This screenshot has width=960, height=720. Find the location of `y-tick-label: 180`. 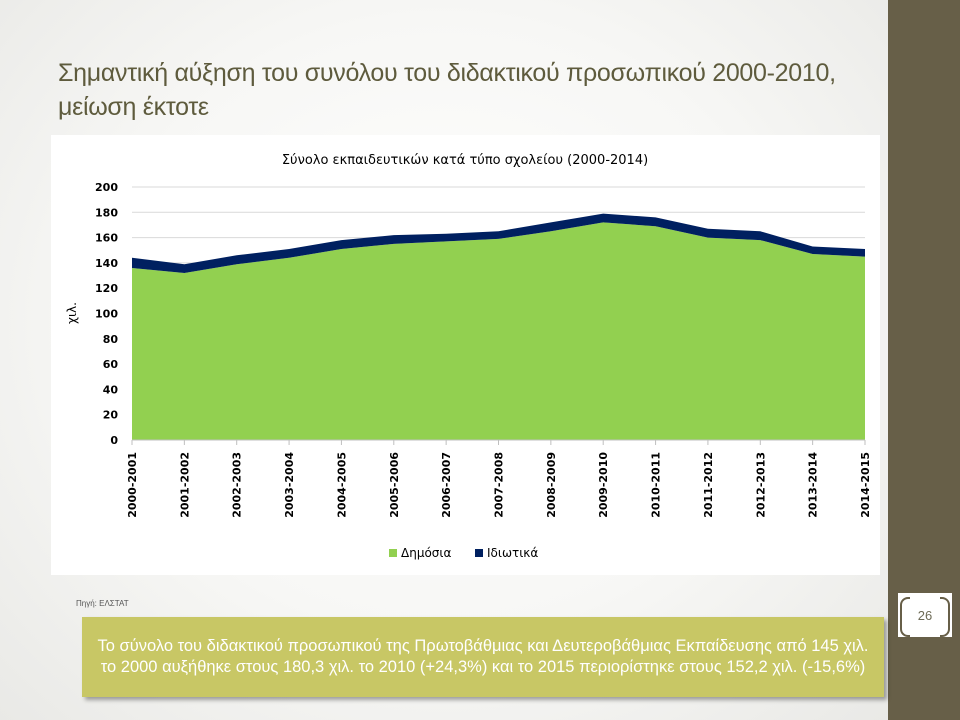

y-tick-label: 180 is located at coordinates (106, 212).